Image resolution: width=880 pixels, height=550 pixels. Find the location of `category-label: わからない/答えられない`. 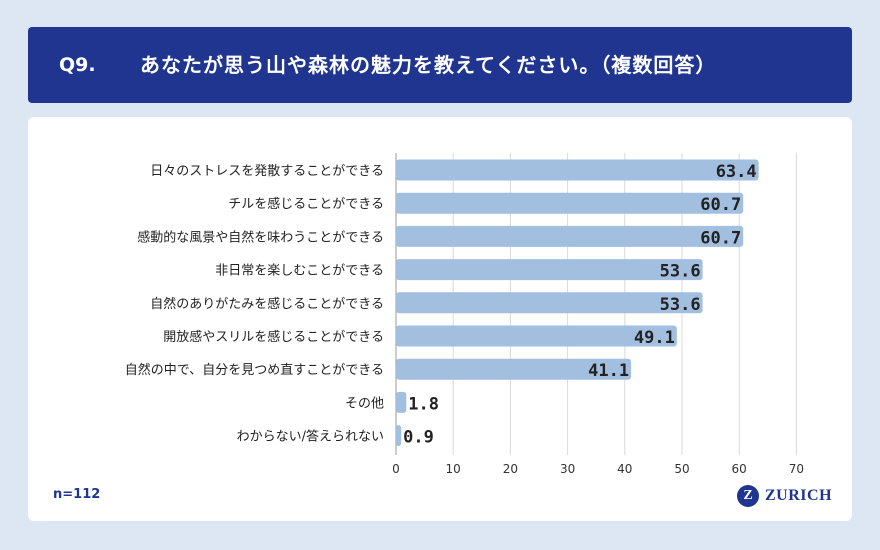

category-label: わからない/答えられない is located at coordinates (310, 437).